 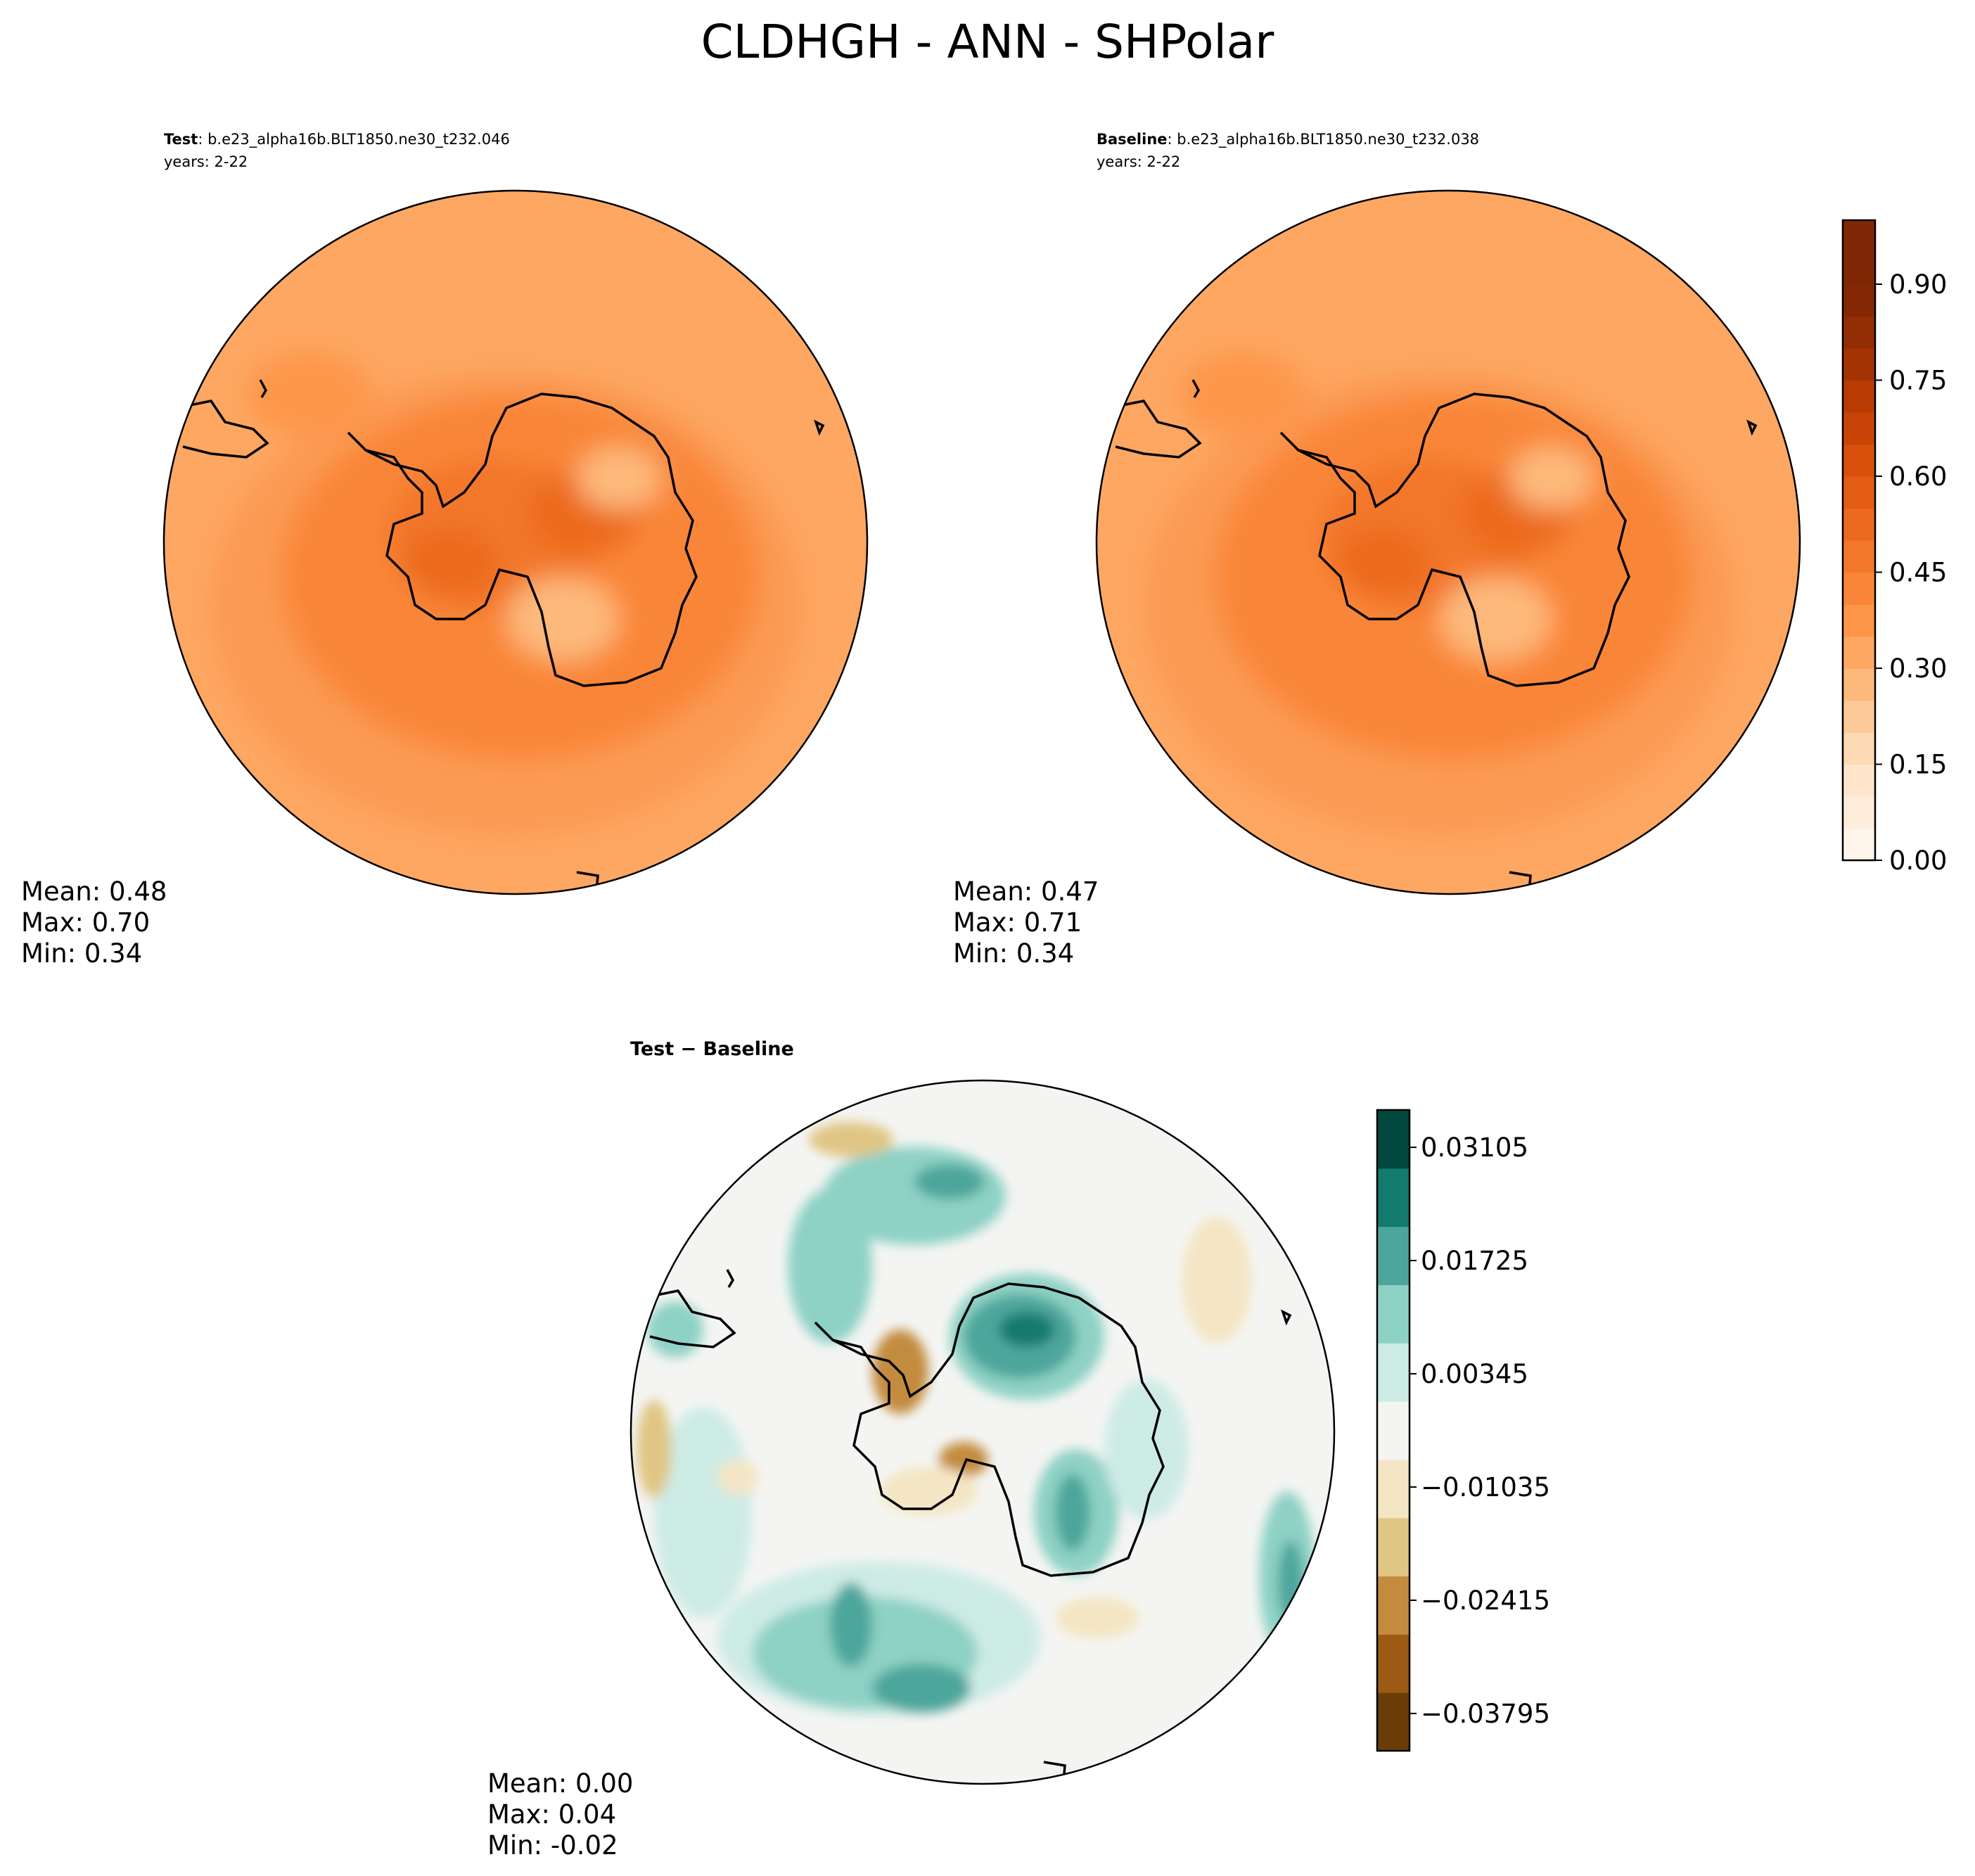 I want to click on main-colorbar-tick-label: 0.15, so click(x=1918, y=765).